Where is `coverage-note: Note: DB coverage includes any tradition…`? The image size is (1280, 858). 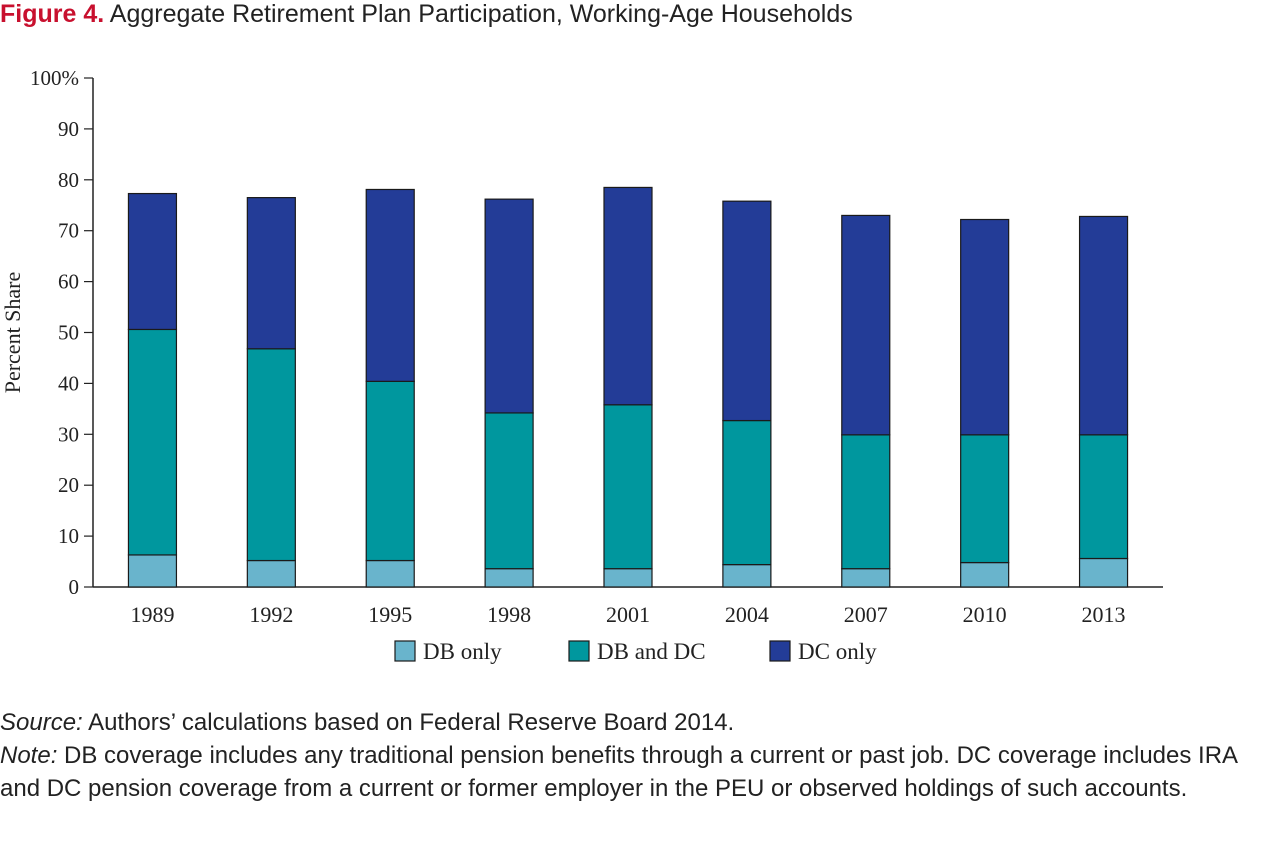 coverage-note: Note: DB coverage includes any tradition… is located at coordinates (640, 772).